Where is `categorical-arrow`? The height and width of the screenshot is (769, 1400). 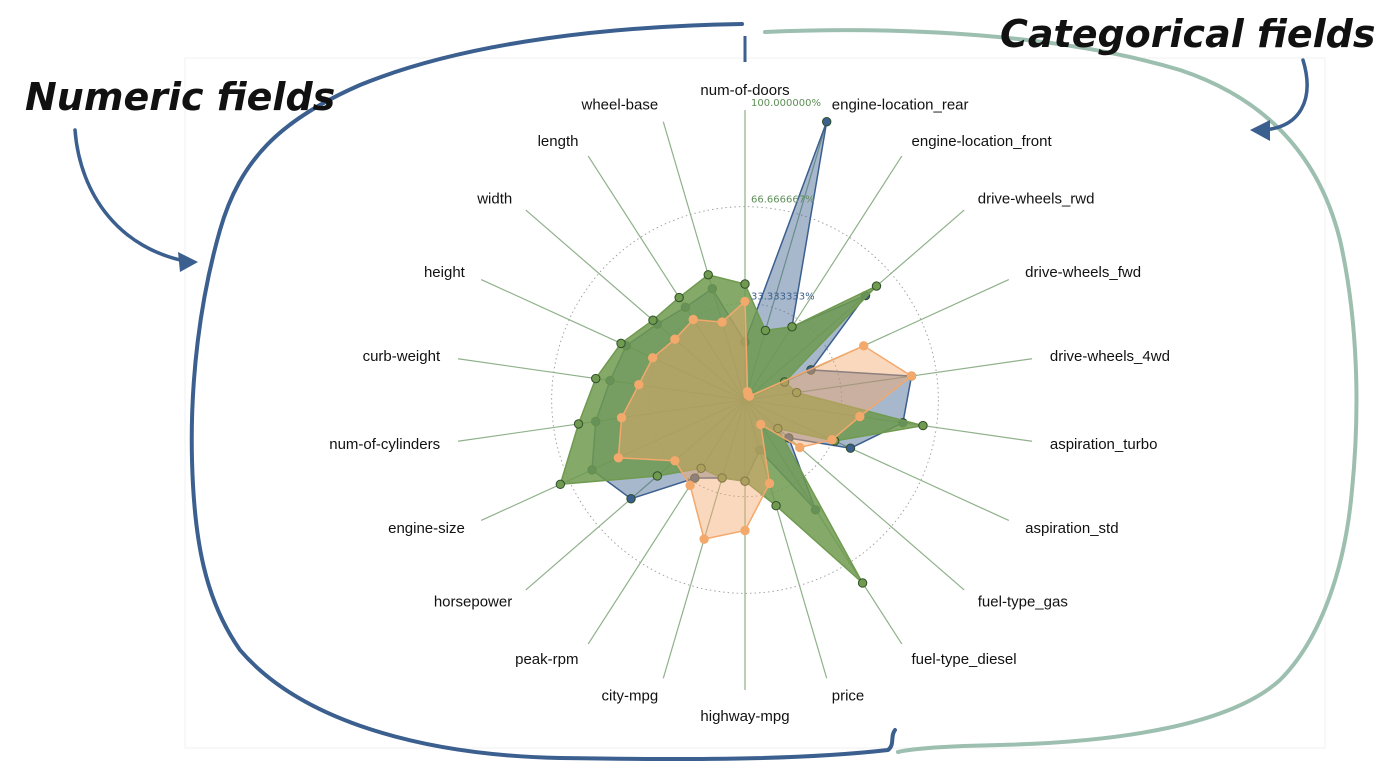
categorical-arrow is located at coordinates (1284, 95).